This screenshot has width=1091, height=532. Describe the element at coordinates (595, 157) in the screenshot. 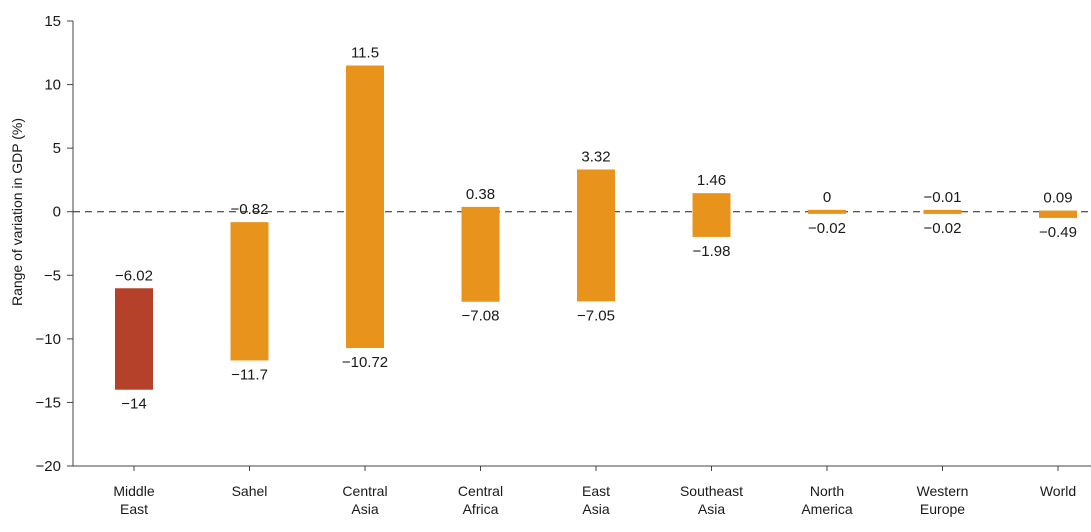

I see `bar-high-label: 3.32` at that location.